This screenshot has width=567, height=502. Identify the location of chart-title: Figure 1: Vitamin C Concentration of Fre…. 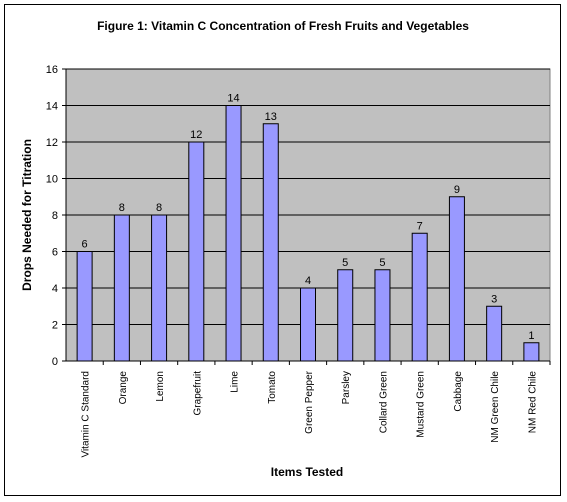
(283, 26).